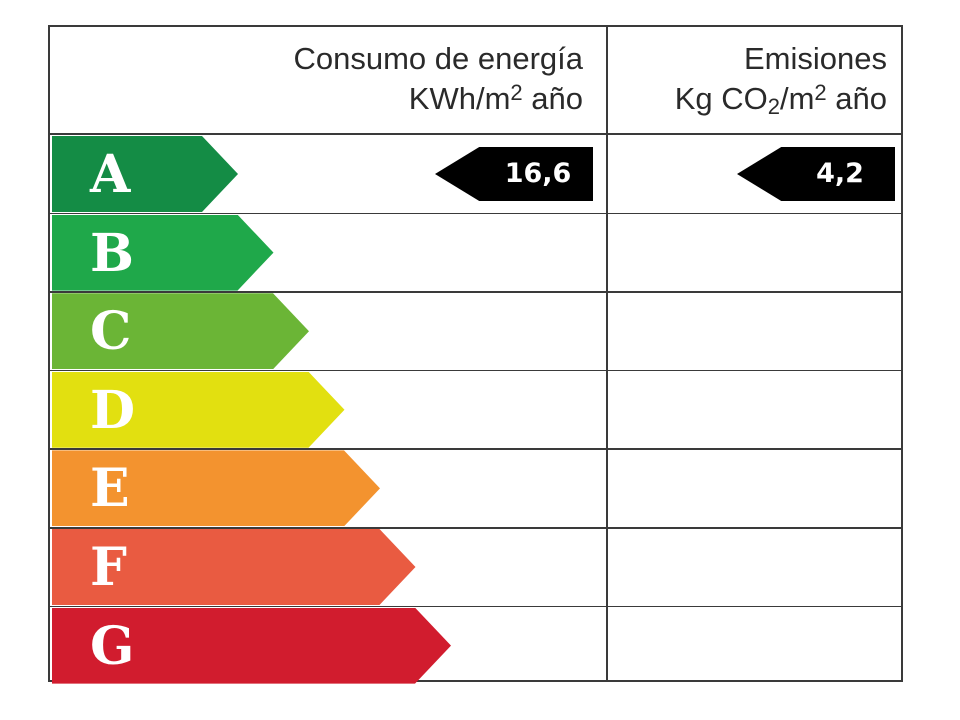 The width and height of the screenshot is (960, 720). Describe the element at coordinates (180, 331) in the screenshot. I see `band-c: C` at that location.